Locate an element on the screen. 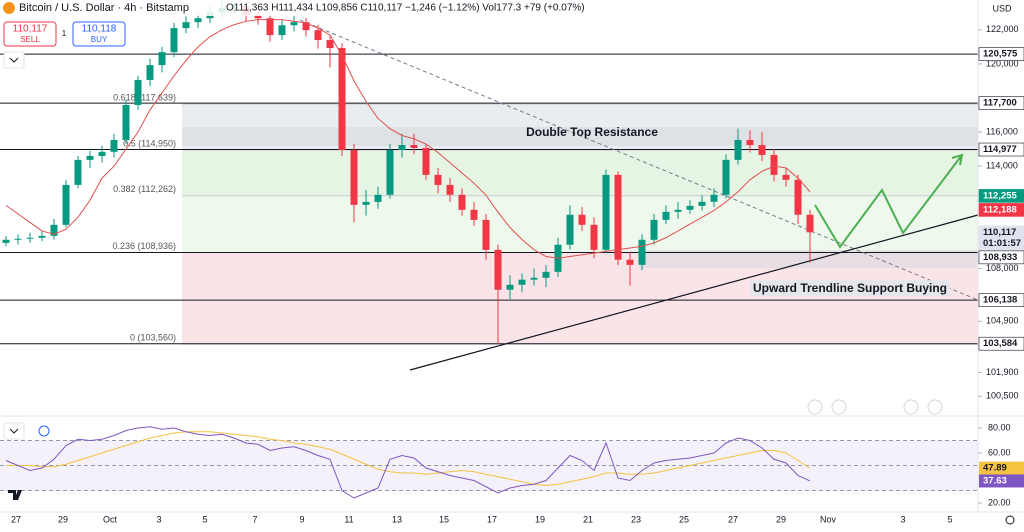 The image size is (1024, 532). x-tick-label: 5 is located at coordinates (204, 519).